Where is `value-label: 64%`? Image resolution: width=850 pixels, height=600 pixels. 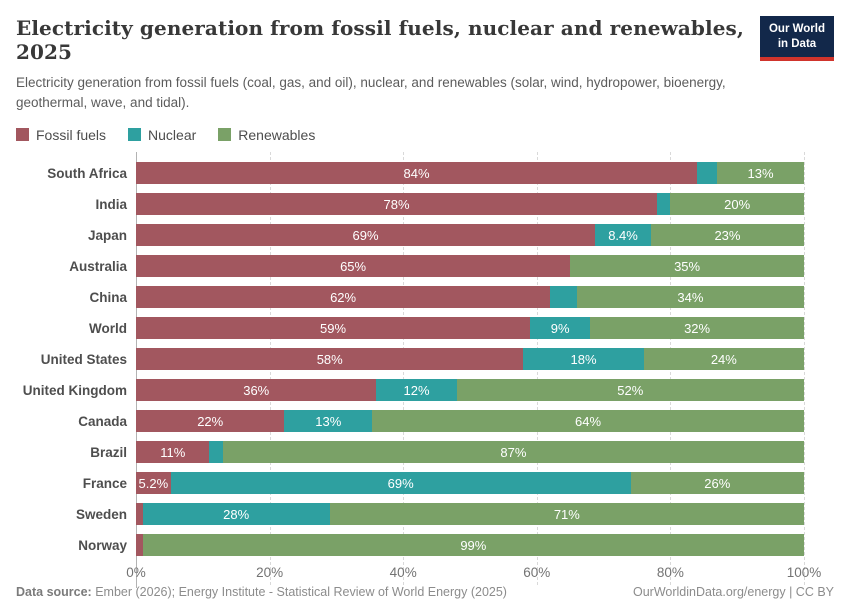 value-label: 64% is located at coordinates (588, 421).